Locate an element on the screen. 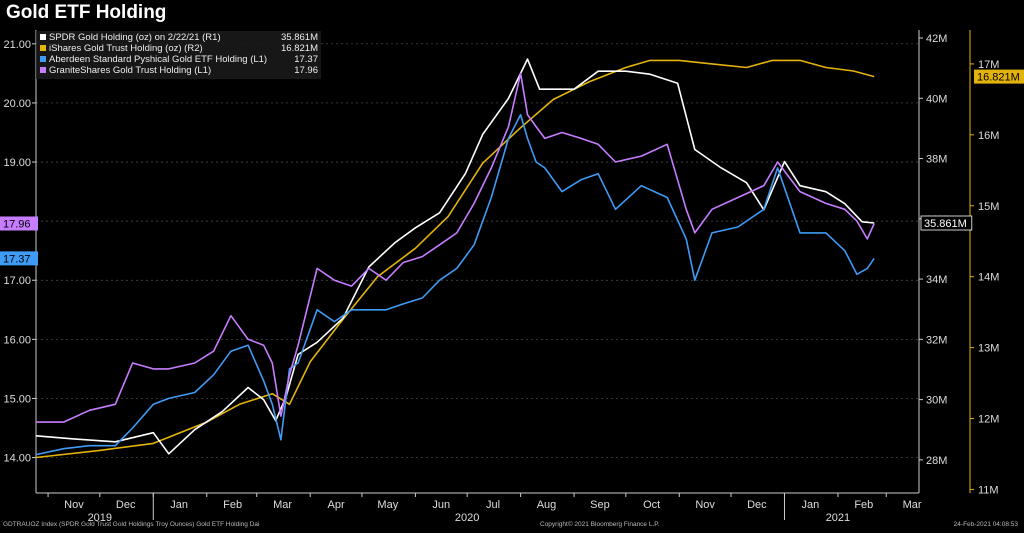 Image resolution: width=1024 pixels, height=533 pixels. last-value-label-3: 17.96 is located at coordinates (17, 224).